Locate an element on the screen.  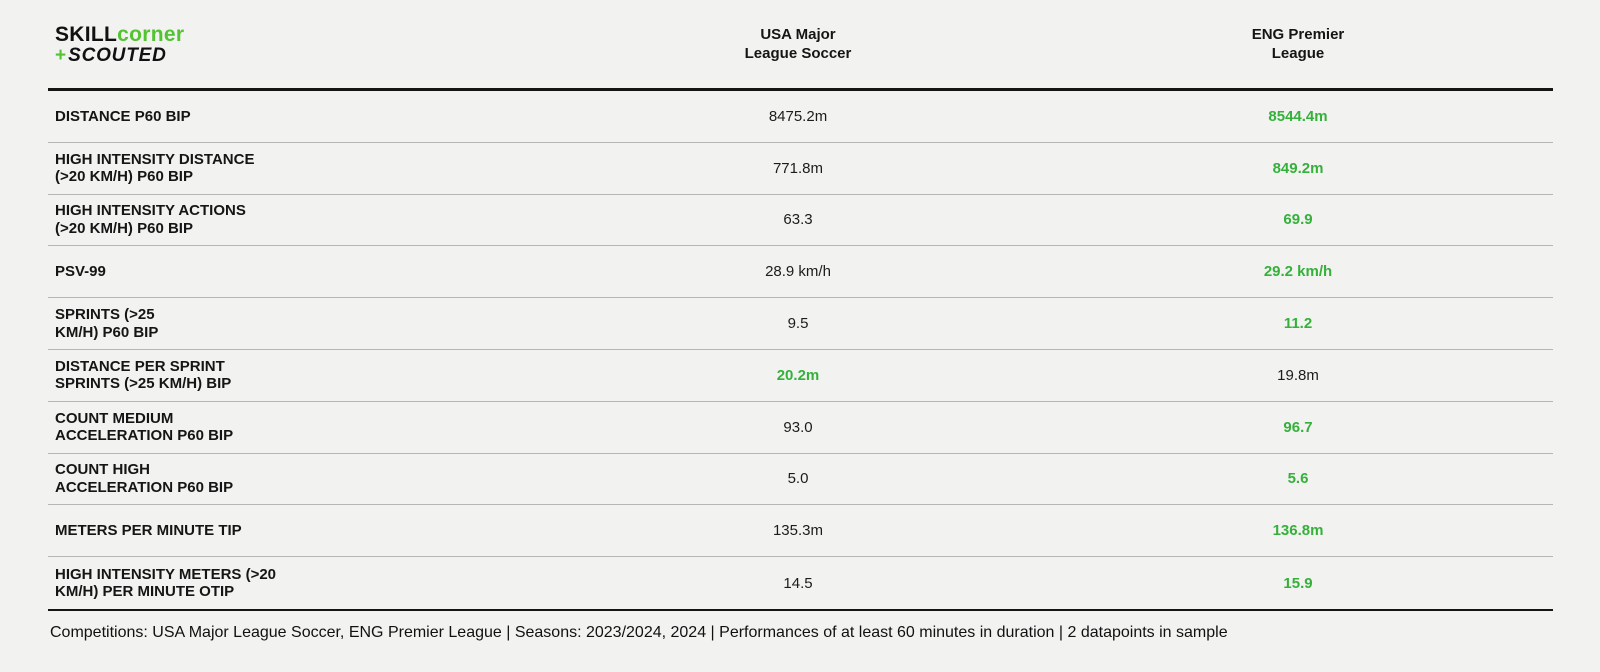
metric-label-line2: KM/H) P60 BIP is located at coordinates (107, 332).